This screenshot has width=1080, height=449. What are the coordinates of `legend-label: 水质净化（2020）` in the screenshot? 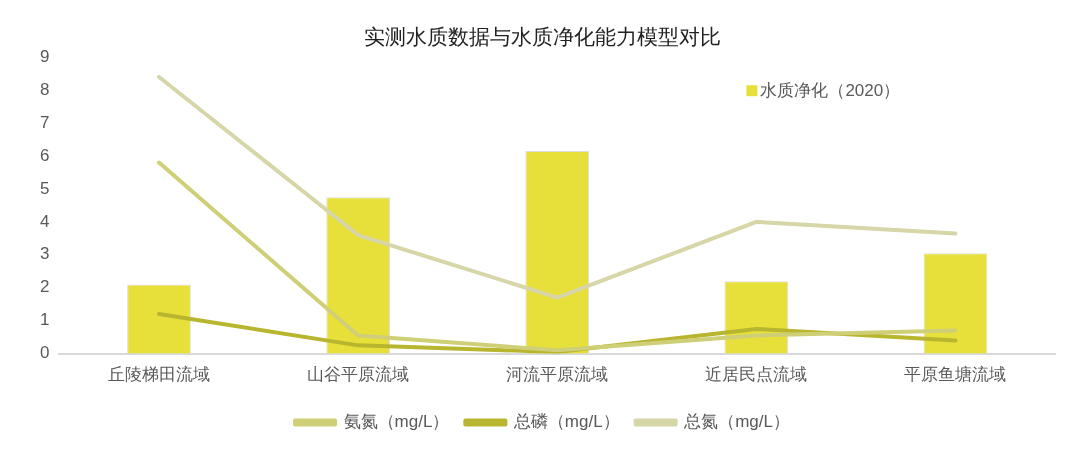 It's located at (830, 90).